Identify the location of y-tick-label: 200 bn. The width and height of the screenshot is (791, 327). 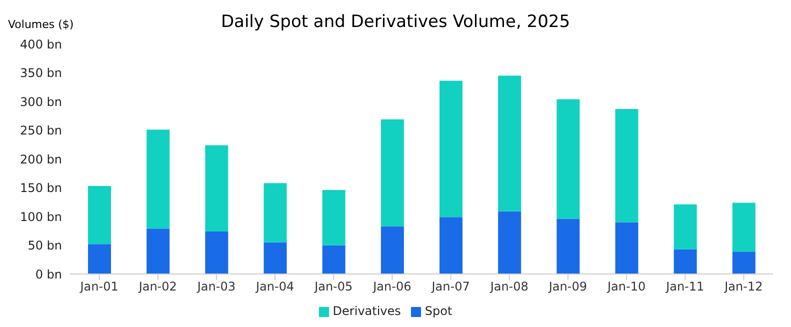
(41, 159).